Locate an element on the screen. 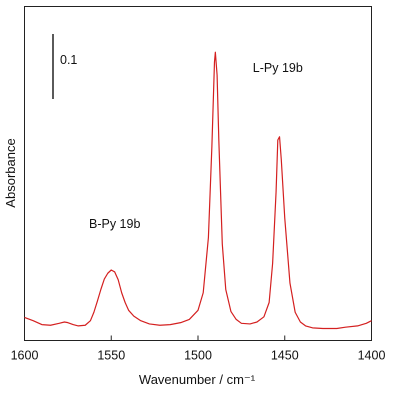 The height and width of the screenshot is (408, 411). scale-bar-label: 0.1 is located at coordinates (68, 60).